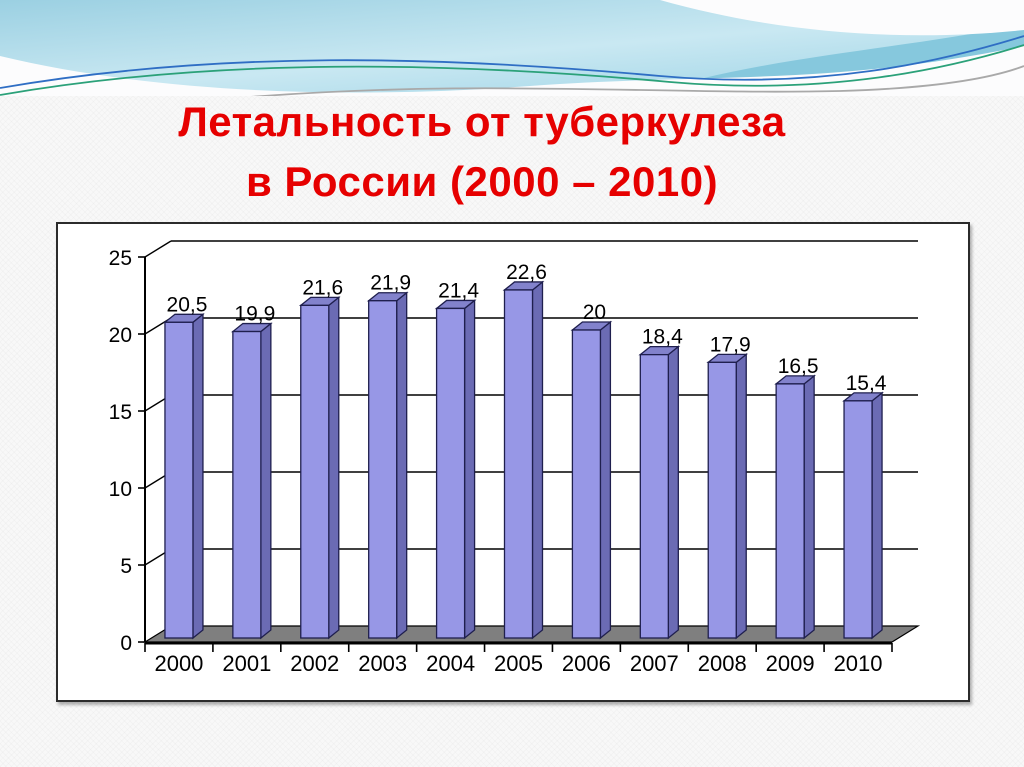  What do you see at coordinates (126, 566) in the screenshot?
I see `y-tick-label: 5` at bounding box center [126, 566].